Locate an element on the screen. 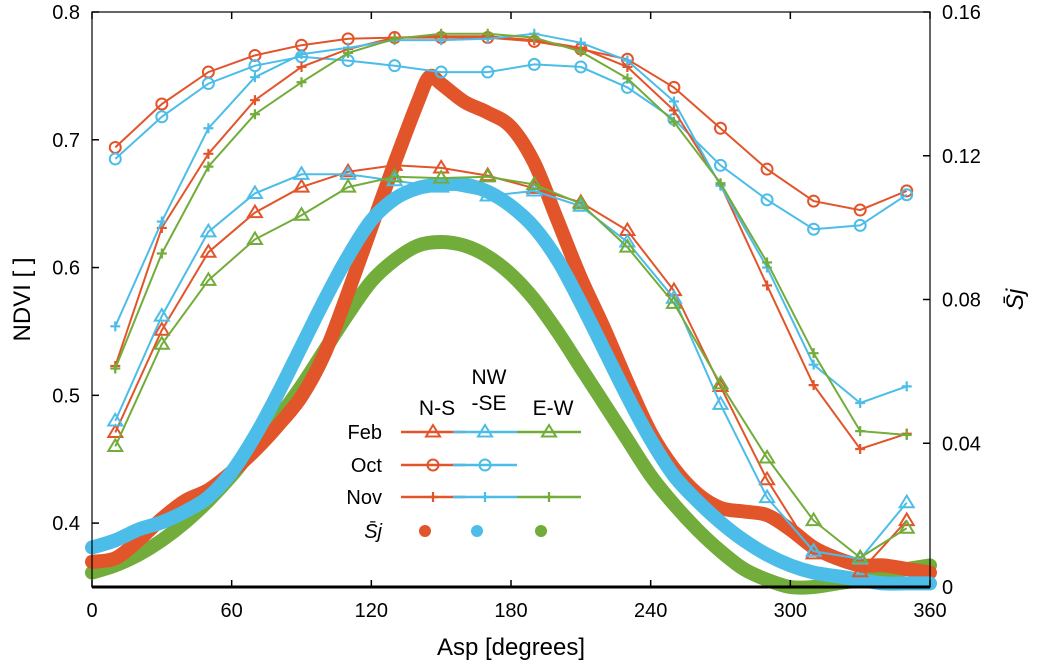  legend-header-n-s: N-S is located at coordinates (437, 408).